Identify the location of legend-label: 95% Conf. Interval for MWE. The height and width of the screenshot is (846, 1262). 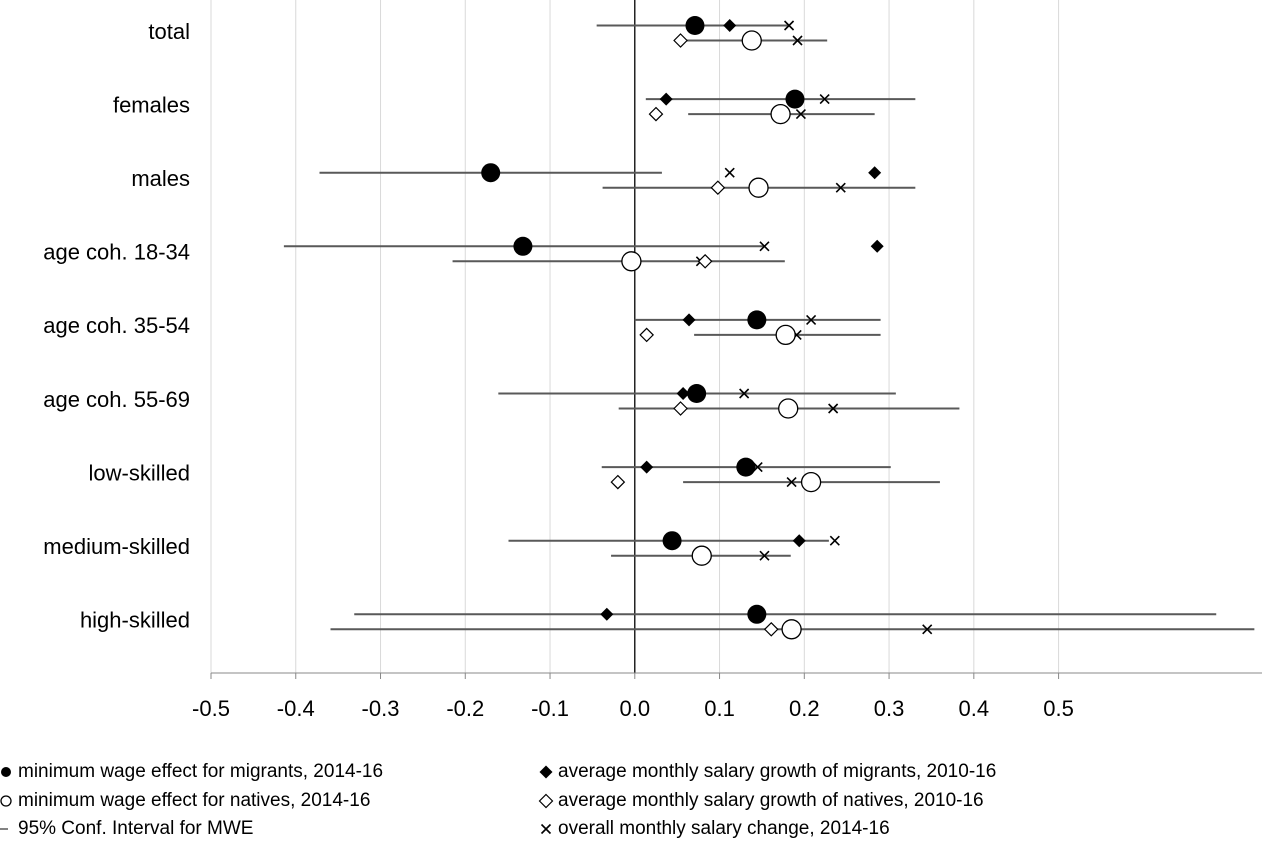
(135, 828).